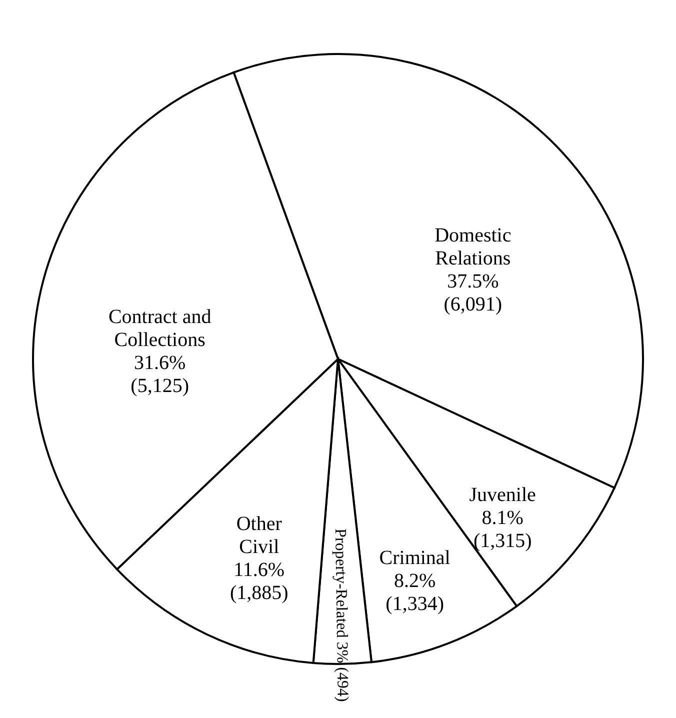 Image resolution: width=676 pixels, height=718 pixels. I want to click on data-label: 11.6% (1,885), so click(259, 581).